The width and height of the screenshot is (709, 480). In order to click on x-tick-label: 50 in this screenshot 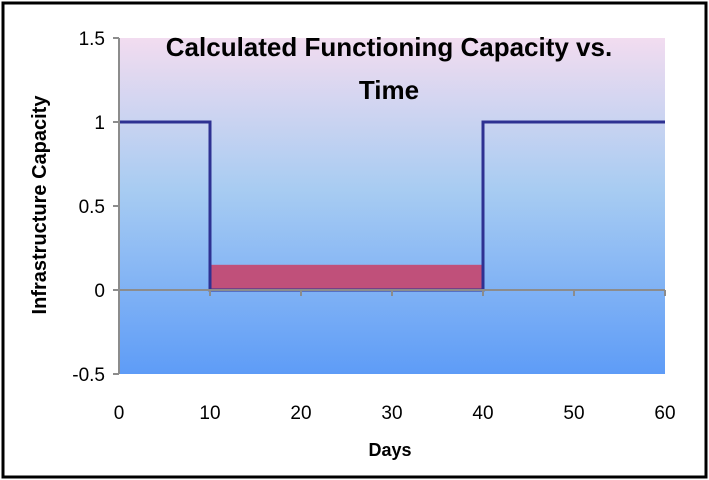, I will do `click(573, 413)`.